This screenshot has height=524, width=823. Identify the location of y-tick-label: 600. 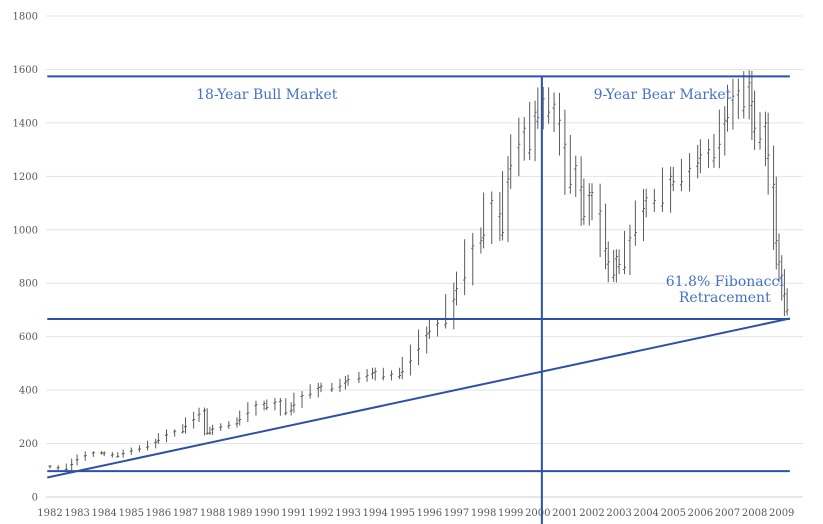
(28, 337).